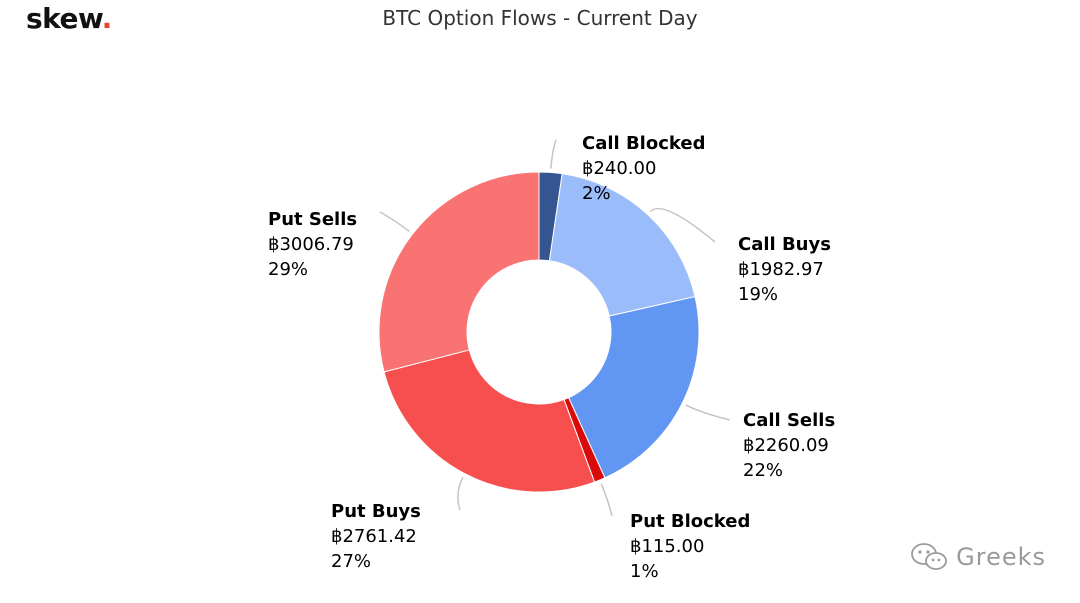 The image size is (1080, 603). What do you see at coordinates (460, 493) in the screenshot?
I see `leader-put-buys` at bounding box center [460, 493].